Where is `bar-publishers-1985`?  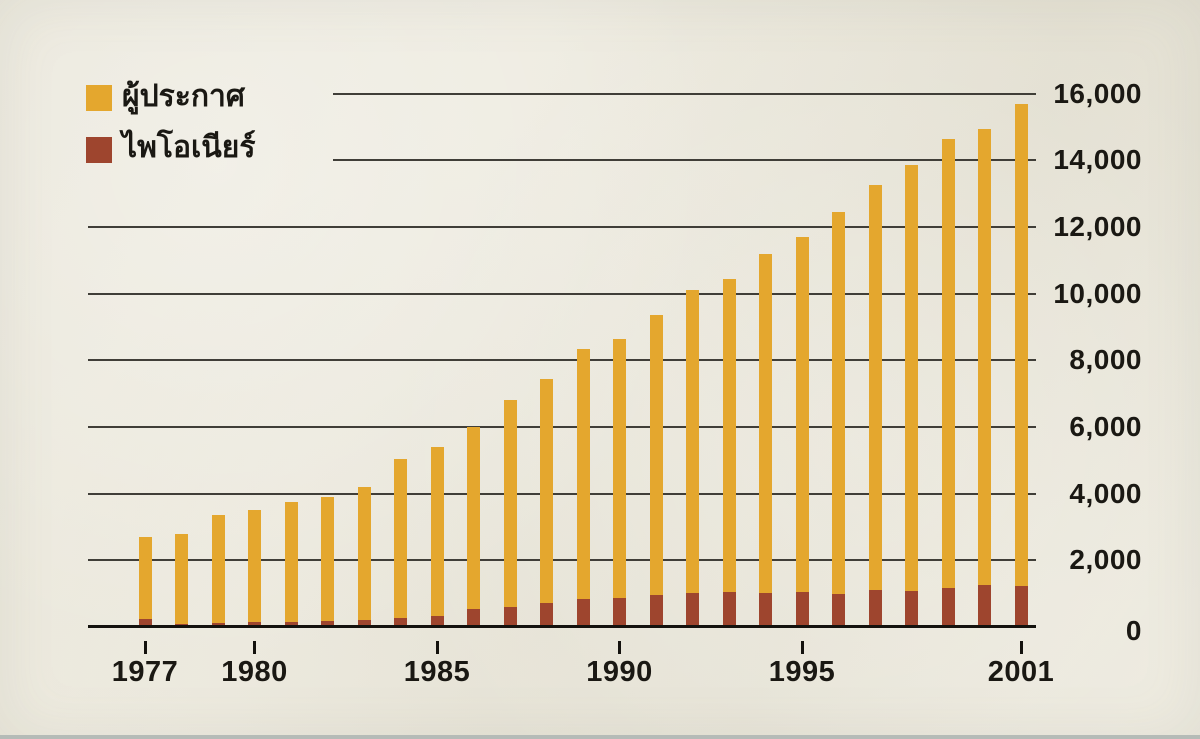 bar-publishers-1985 is located at coordinates (437, 536).